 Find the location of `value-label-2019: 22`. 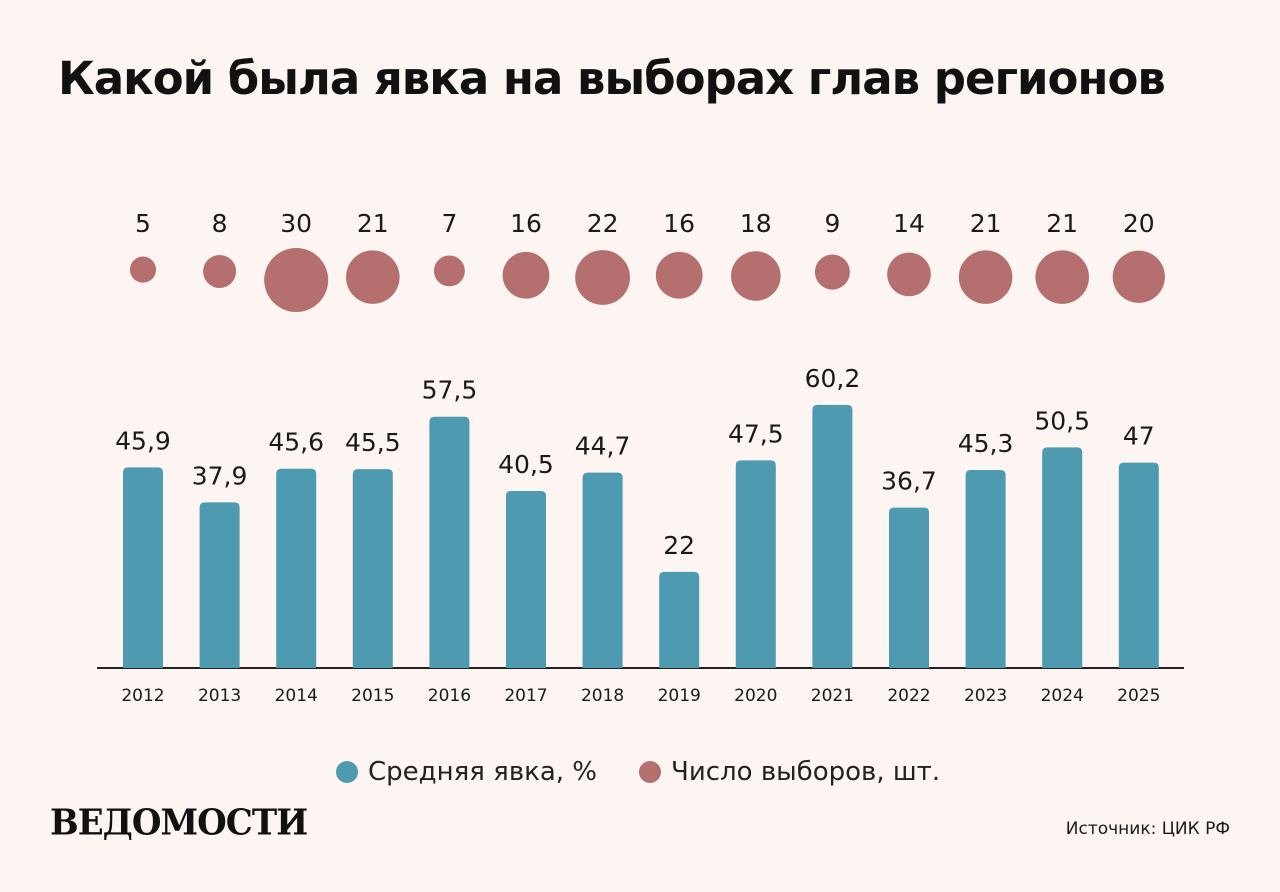

value-label-2019: 22 is located at coordinates (679, 545).